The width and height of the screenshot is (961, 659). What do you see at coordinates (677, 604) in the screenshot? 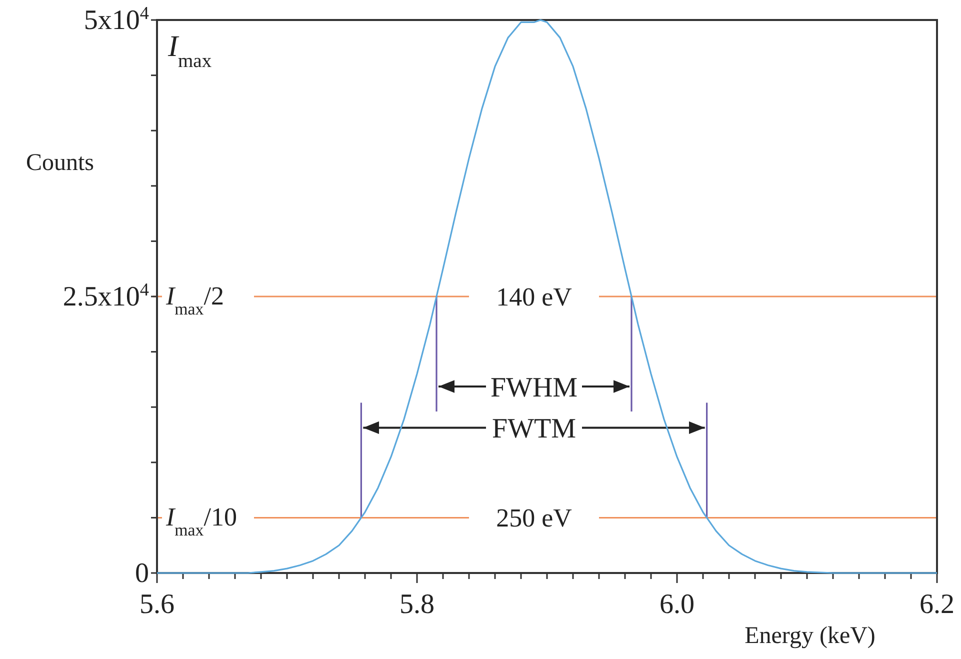
I see `x-tick-label: 6.0` at bounding box center [677, 604].